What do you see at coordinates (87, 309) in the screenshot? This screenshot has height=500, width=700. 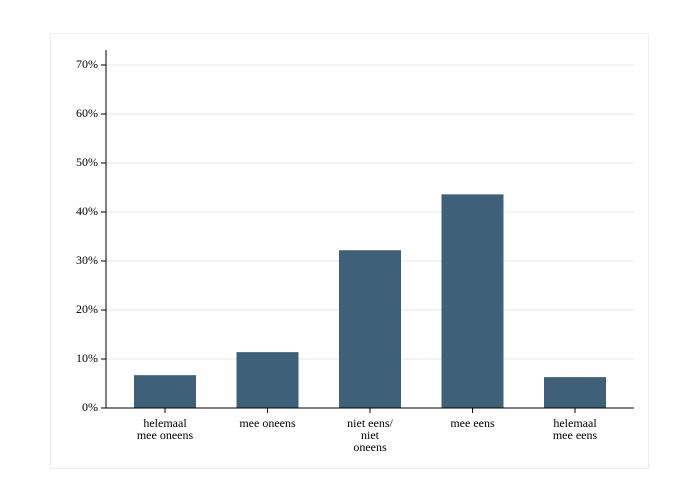 I see `y-tick-label: 20%` at bounding box center [87, 309].